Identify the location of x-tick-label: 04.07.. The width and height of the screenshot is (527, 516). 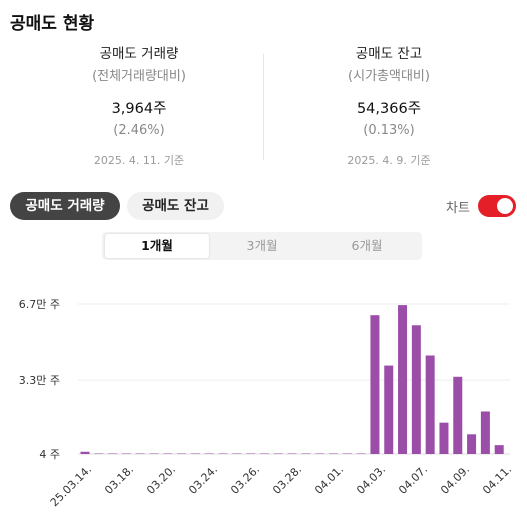
(413, 480).